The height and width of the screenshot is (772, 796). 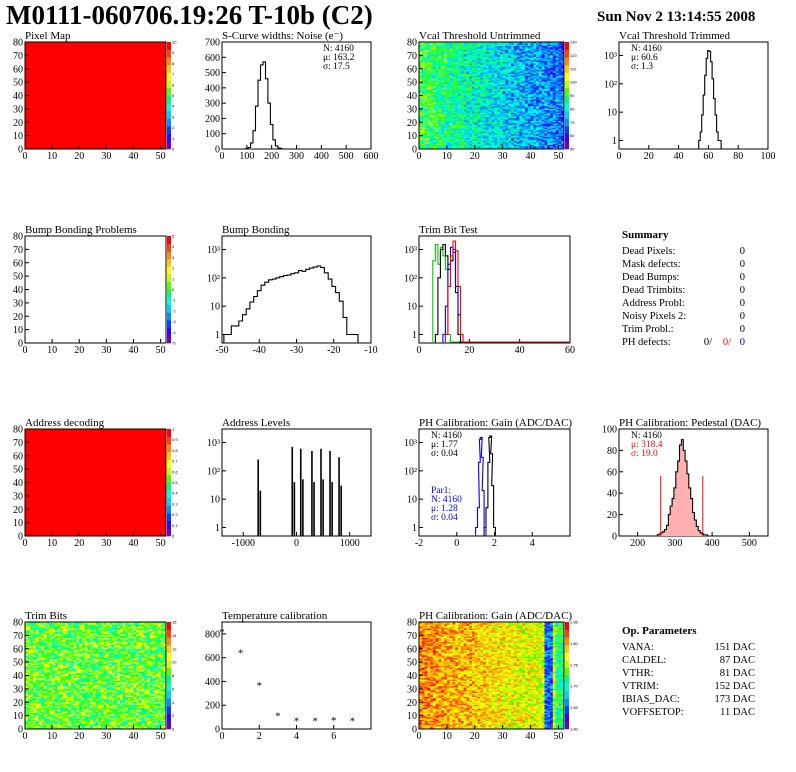 I want to click on y-tick-label: 10², so click(x=213, y=471).